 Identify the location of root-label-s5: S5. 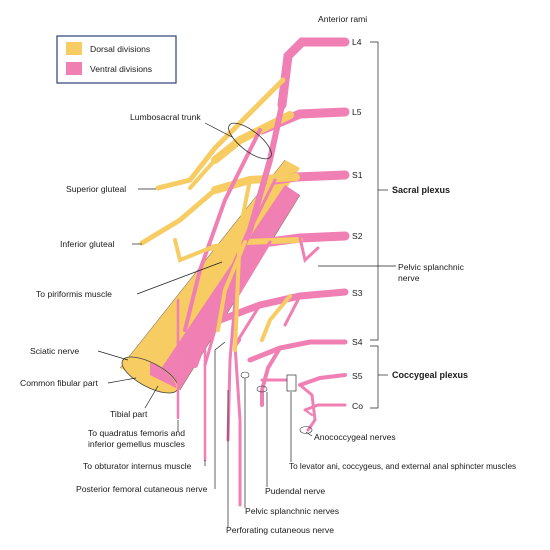
(357, 376).